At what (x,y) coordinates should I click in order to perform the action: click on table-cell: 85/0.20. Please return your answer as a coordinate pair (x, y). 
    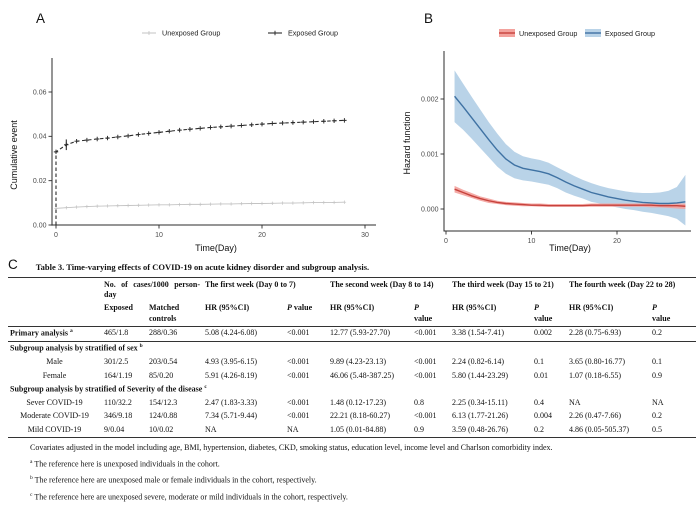
    Looking at the image, I should click on (161, 375).